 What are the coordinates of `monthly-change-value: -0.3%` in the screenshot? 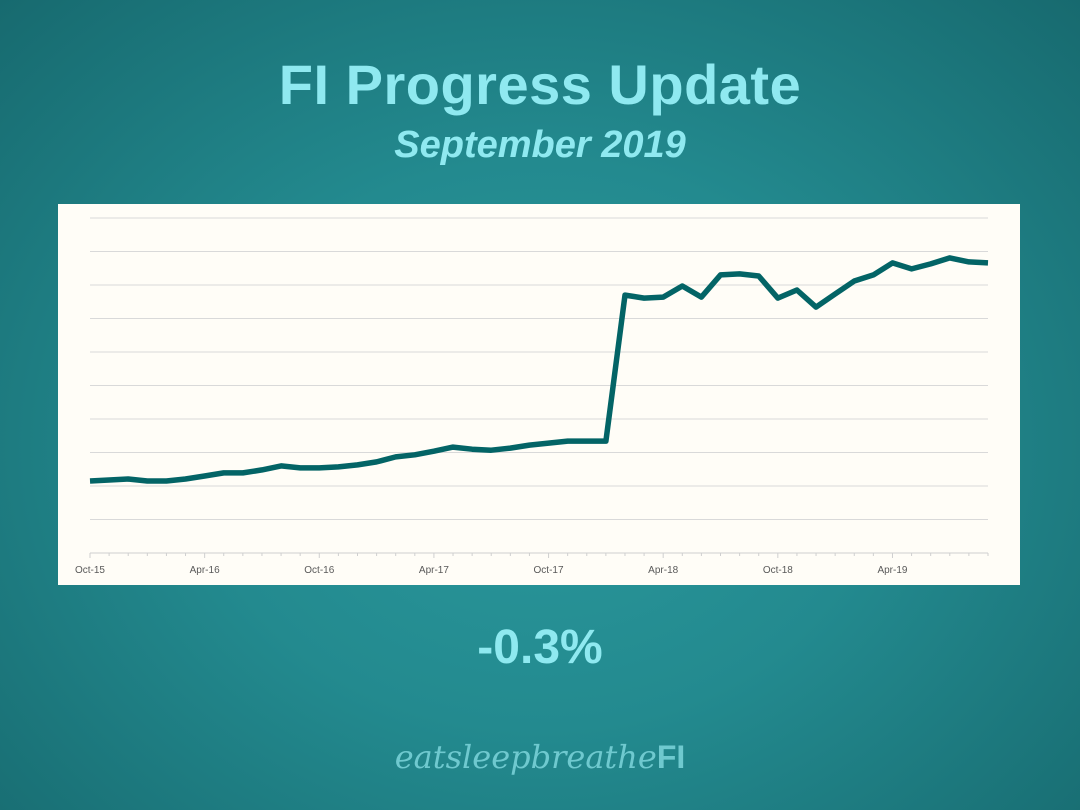 It's located at (540, 647).